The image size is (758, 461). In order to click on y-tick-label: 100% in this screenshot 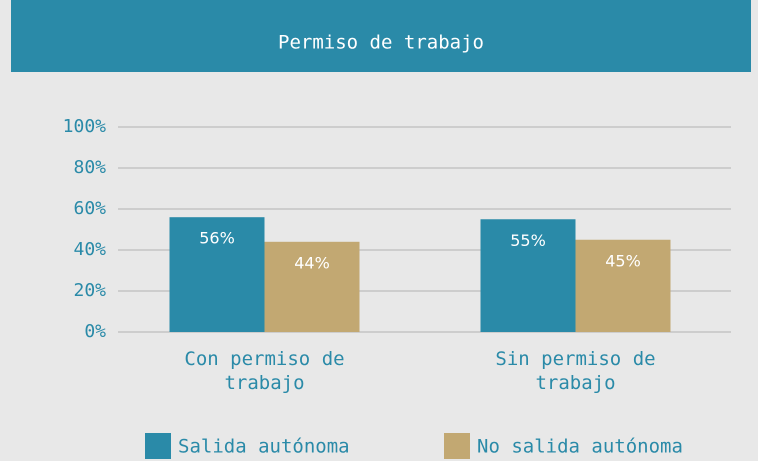, I will do `click(85, 126)`.